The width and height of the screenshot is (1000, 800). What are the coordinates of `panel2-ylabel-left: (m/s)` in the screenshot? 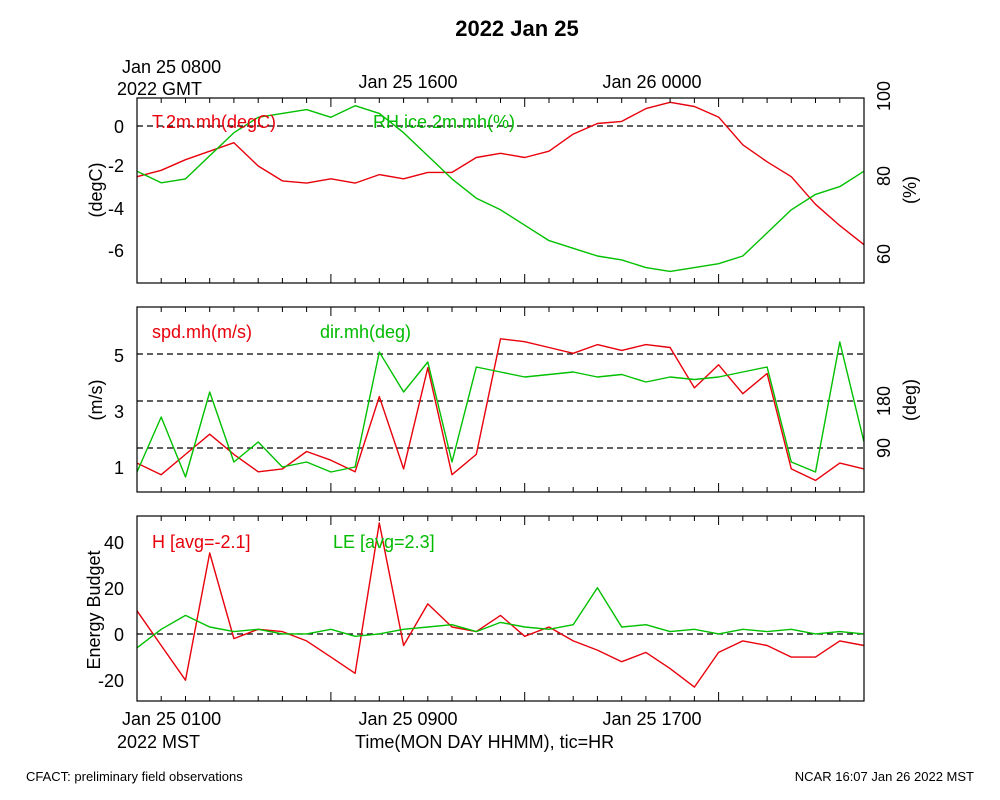 It's located at (96, 400).